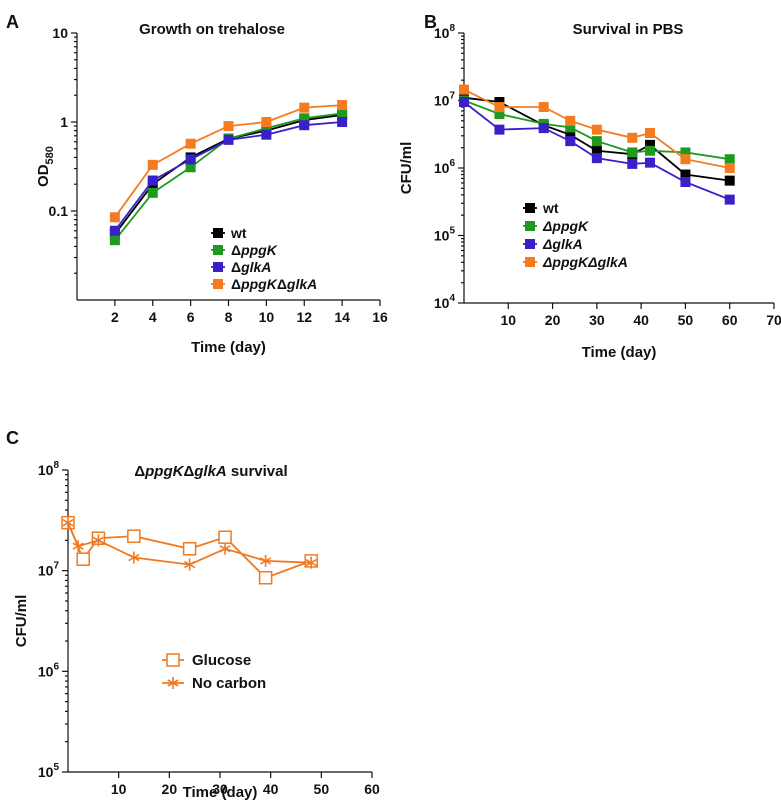 The image size is (781, 800). I want to click on x-axis-label: Time (day), so click(228, 347).